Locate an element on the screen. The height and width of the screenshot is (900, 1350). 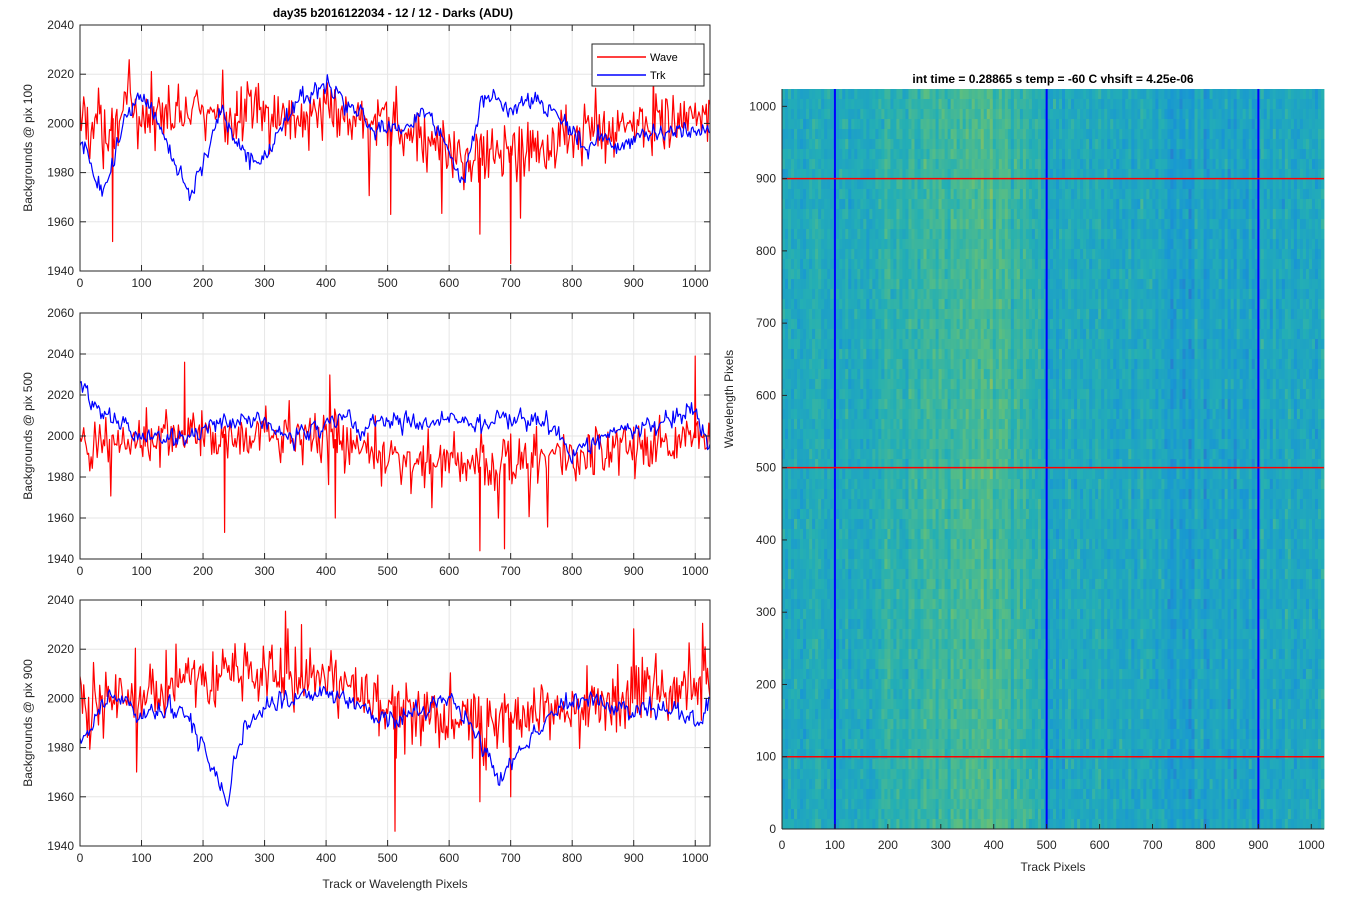
legend-box is located at coordinates (648, 65).